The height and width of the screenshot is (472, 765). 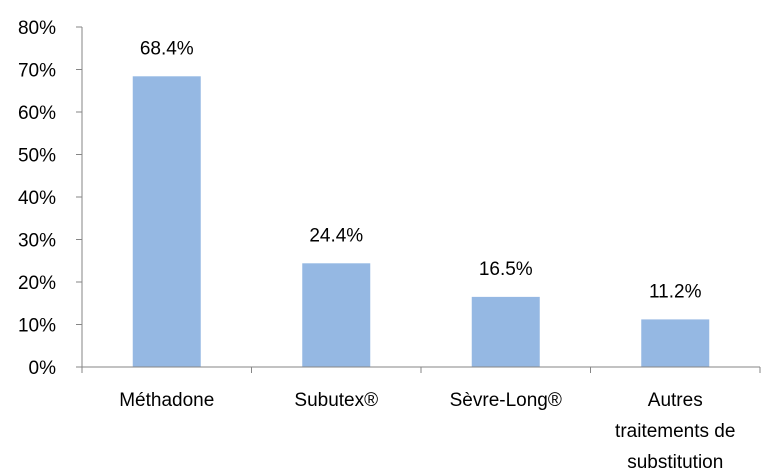 I want to click on y-tick-label: 30%, so click(x=37, y=241).